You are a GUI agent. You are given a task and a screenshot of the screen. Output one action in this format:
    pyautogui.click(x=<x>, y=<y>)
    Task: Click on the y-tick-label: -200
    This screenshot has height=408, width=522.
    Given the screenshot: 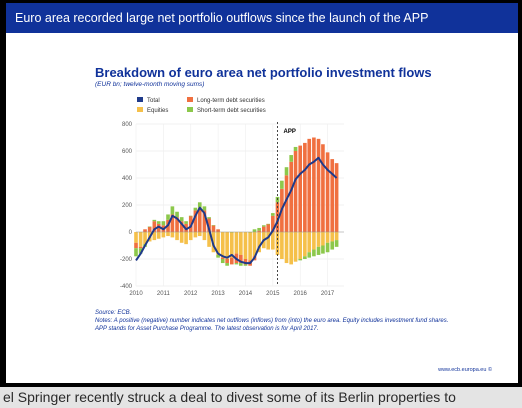 What is the action you would take?
    pyautogui.click(x=126, y=260)
    